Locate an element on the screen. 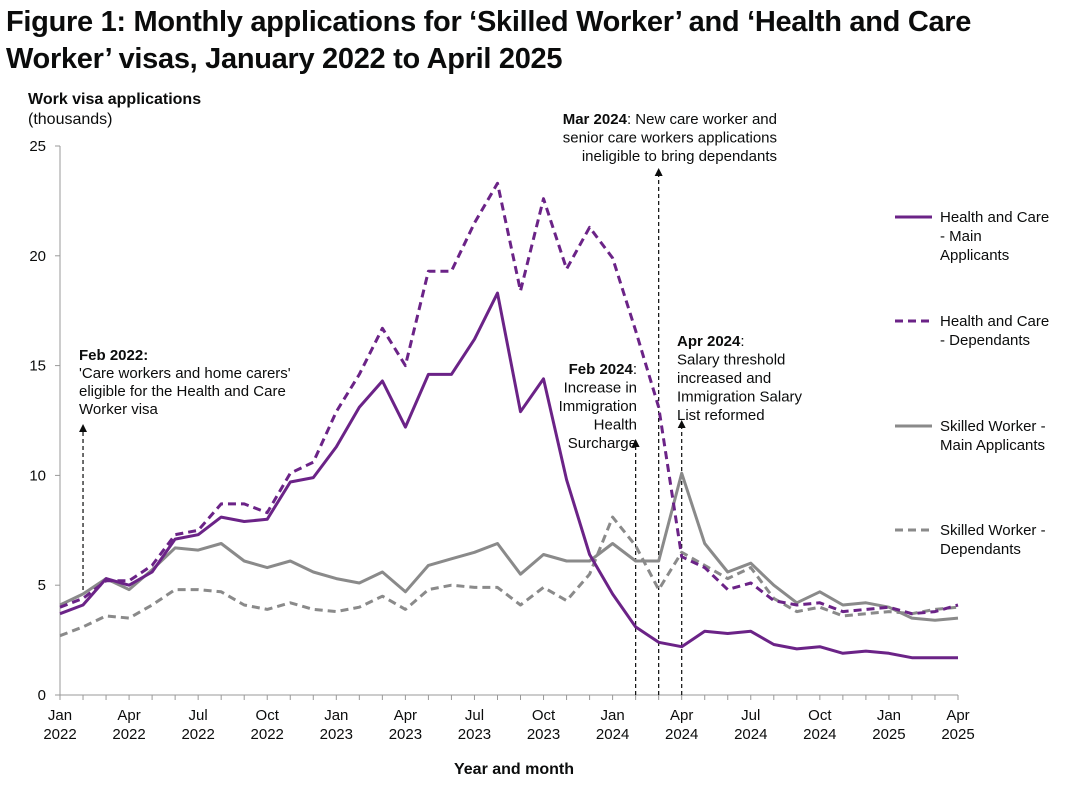  y-tick-label: 20 is located at coordinates (37, 256).